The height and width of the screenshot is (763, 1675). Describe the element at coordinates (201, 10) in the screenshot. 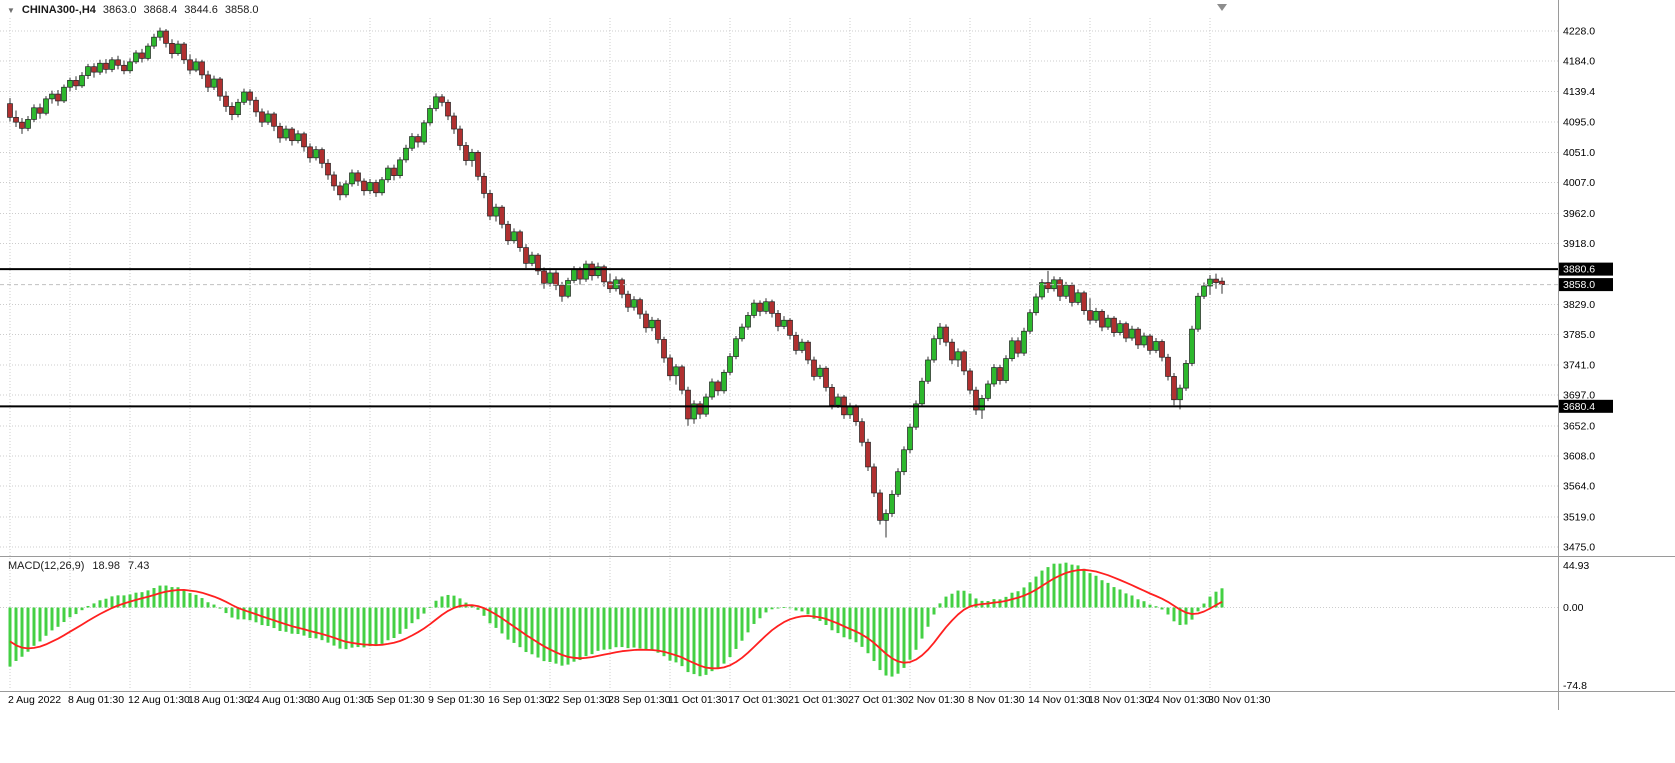

I see `quote-low: 3844.6` at that location.